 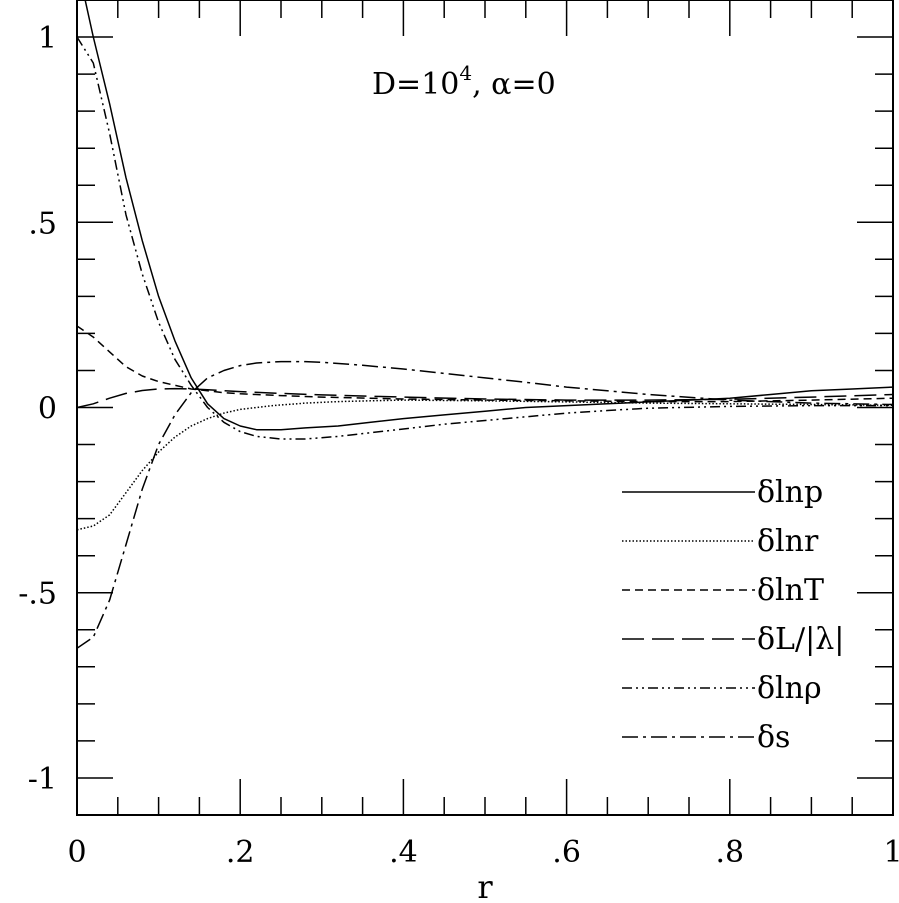 I want to click on y-tick-label: 0, so click(x=47, y=409).